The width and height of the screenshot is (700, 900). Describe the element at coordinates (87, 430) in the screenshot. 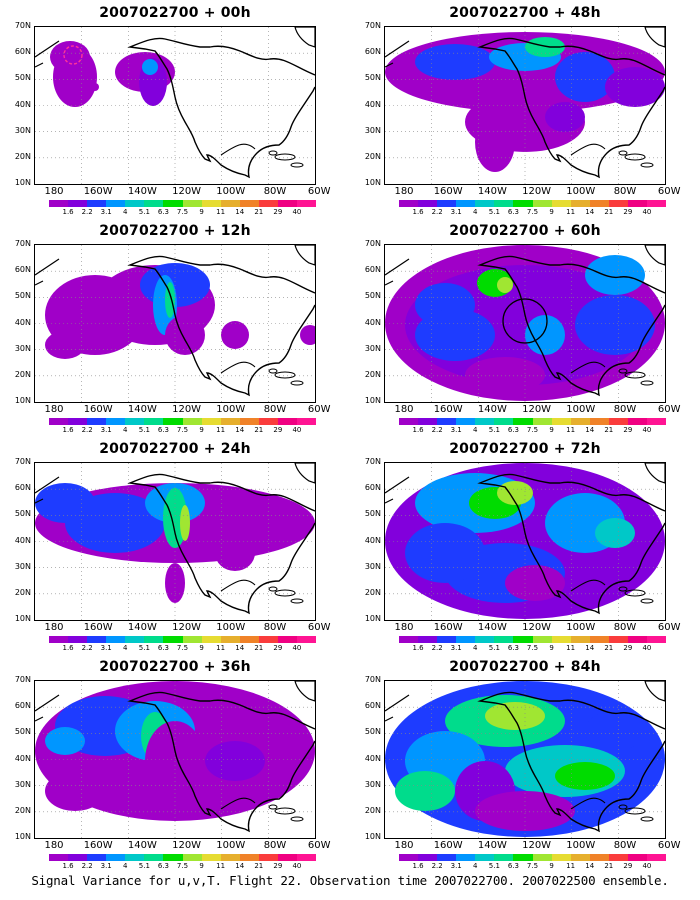

I see `colorbar-label: 2.2` at that location.